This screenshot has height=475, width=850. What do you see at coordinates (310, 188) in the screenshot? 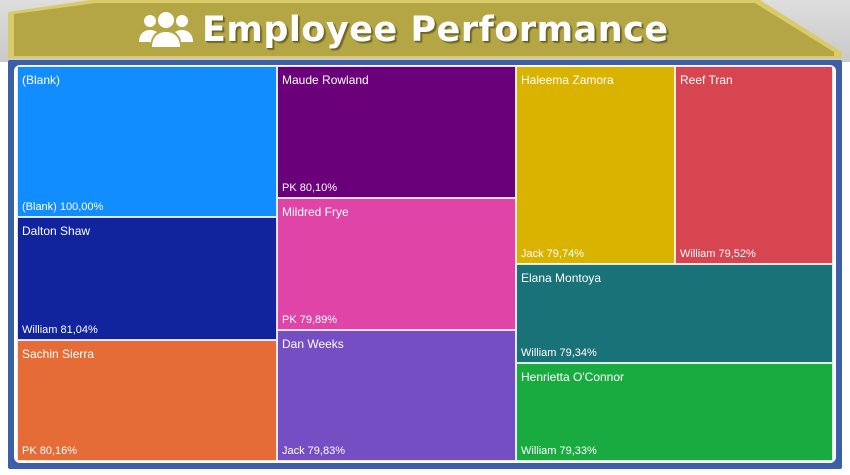
I see `tile-value-label: PK 80,10%` at bounding box center [310, 188].